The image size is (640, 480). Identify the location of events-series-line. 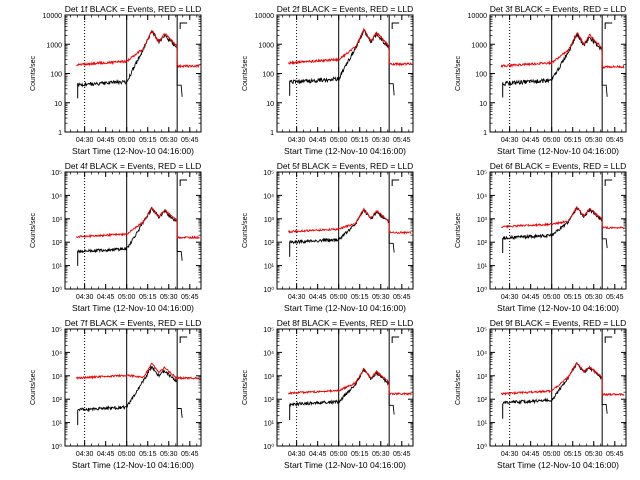
(552, 383).